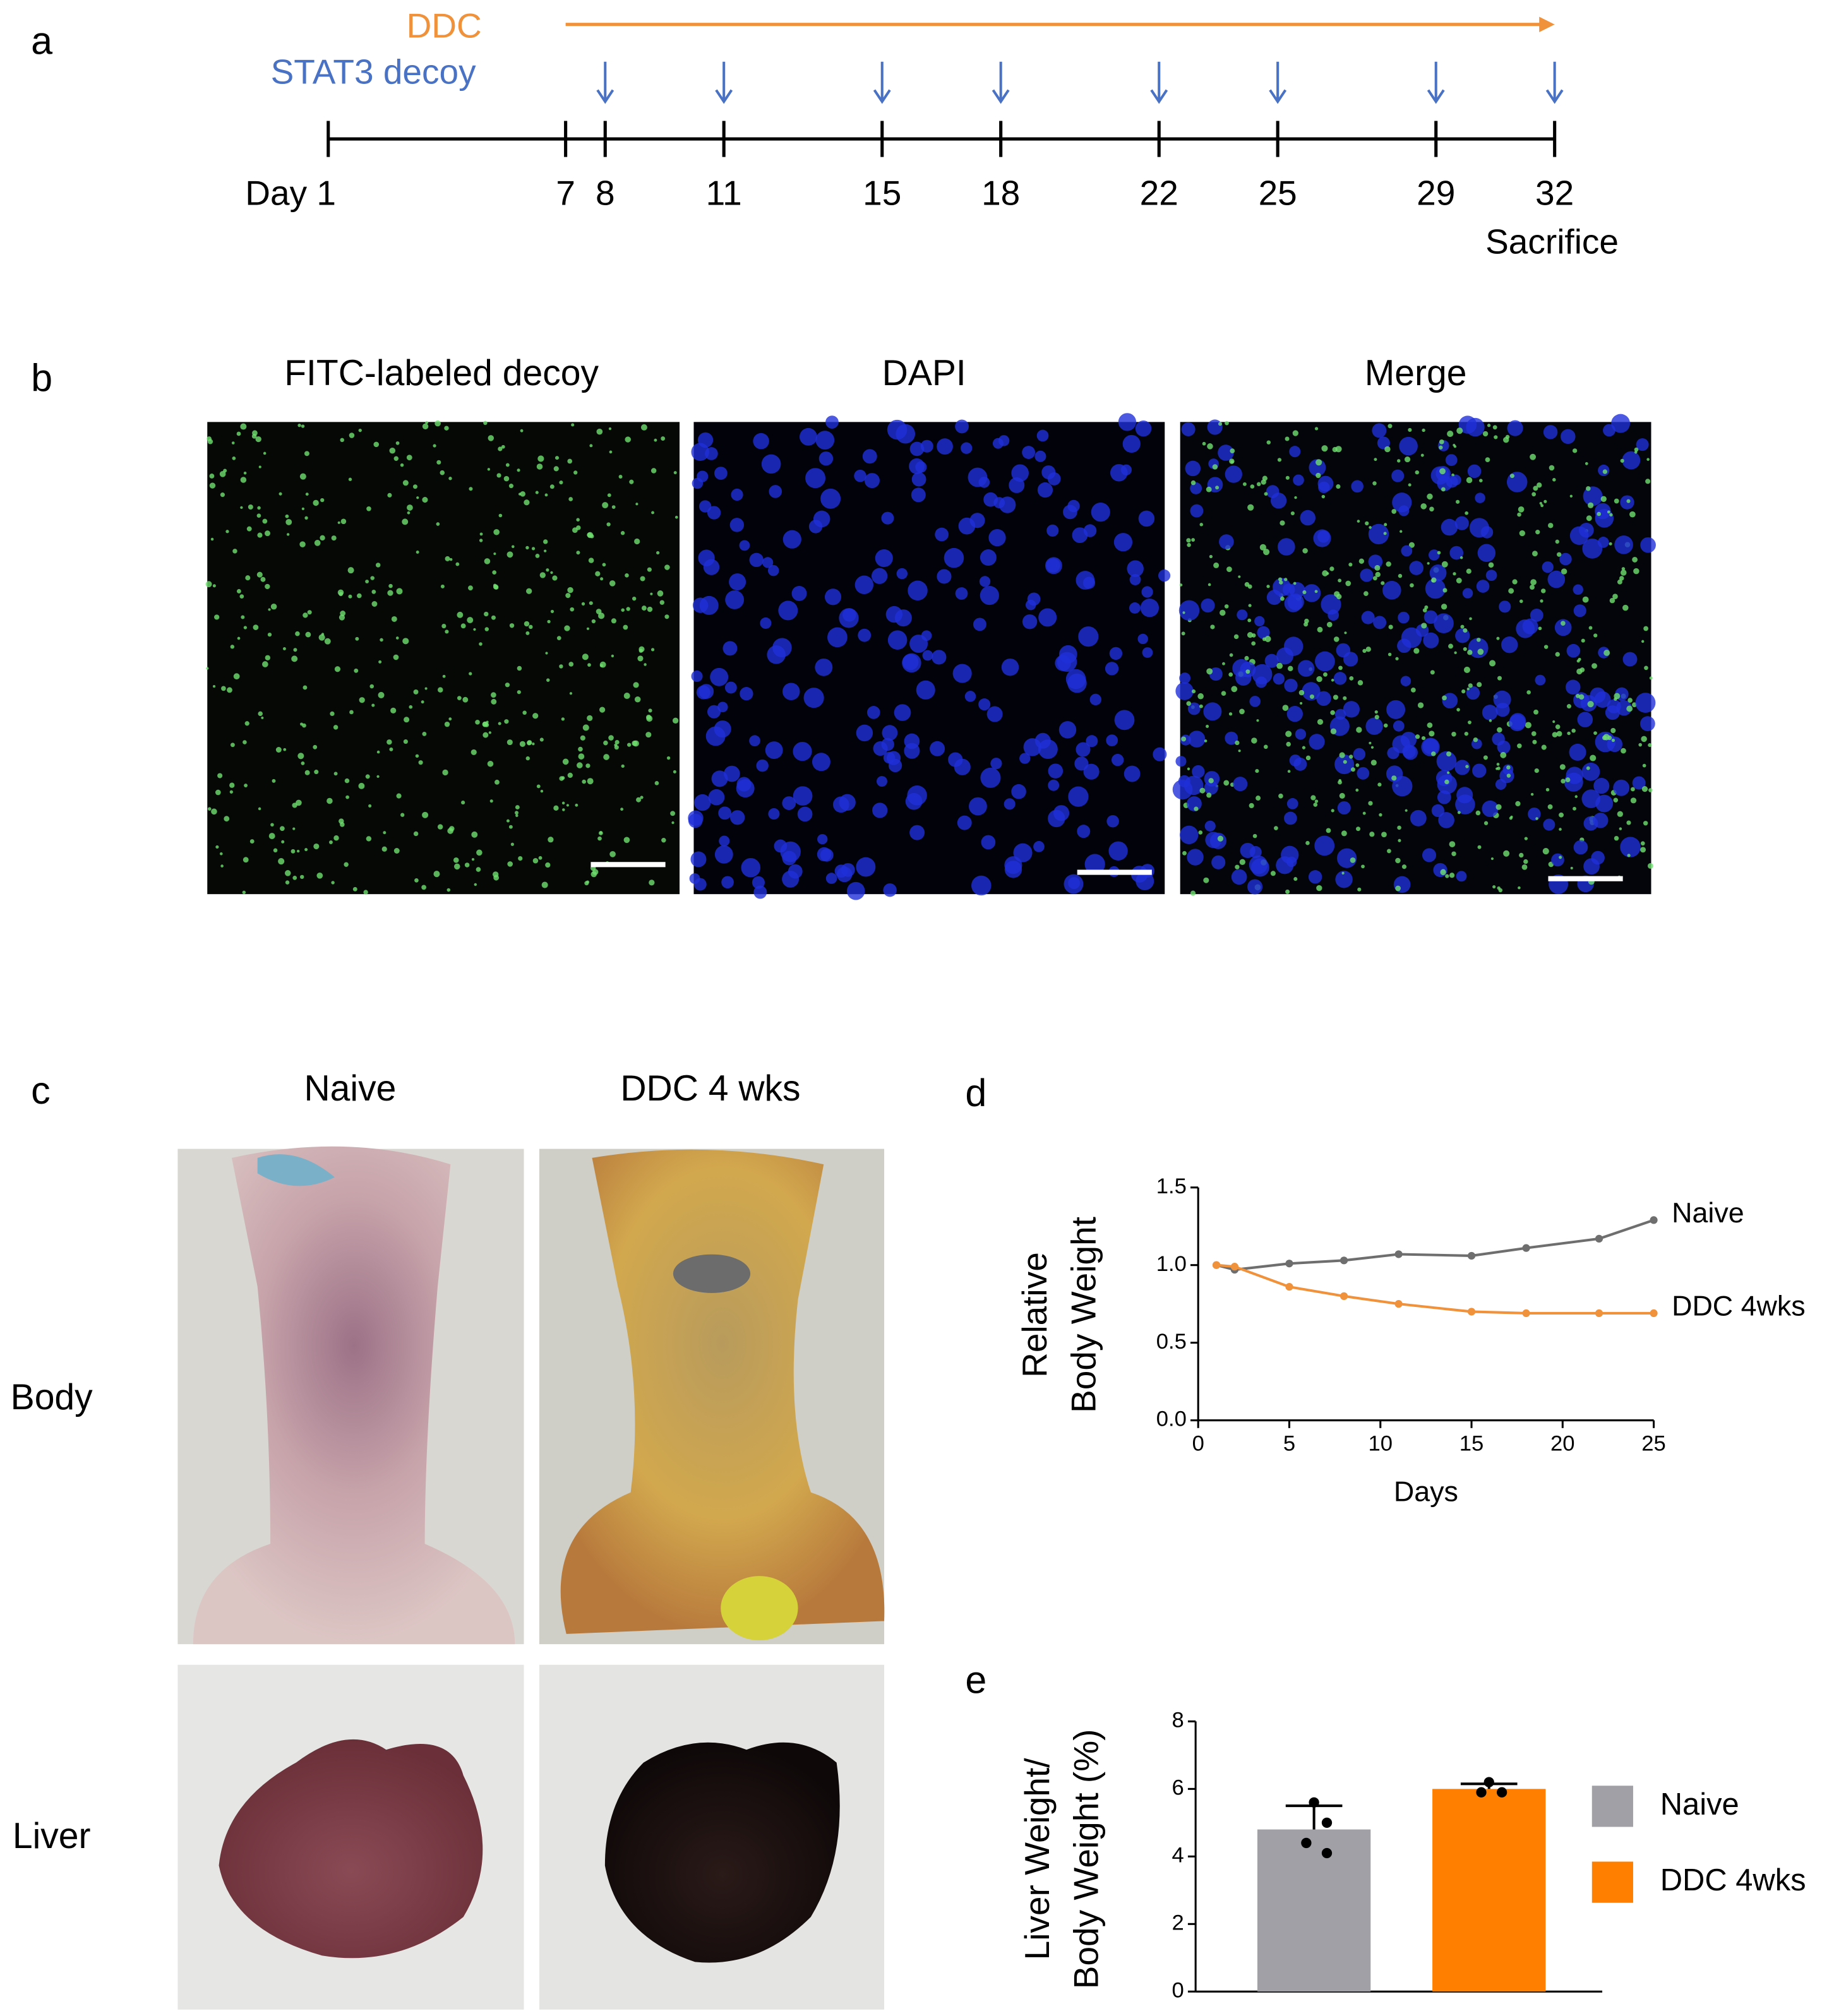 The width and height of the screenshot is (1834, 2016). Describe the element at coordinates (1526, 1313) in the screenshot. I see `data-point` at that location.